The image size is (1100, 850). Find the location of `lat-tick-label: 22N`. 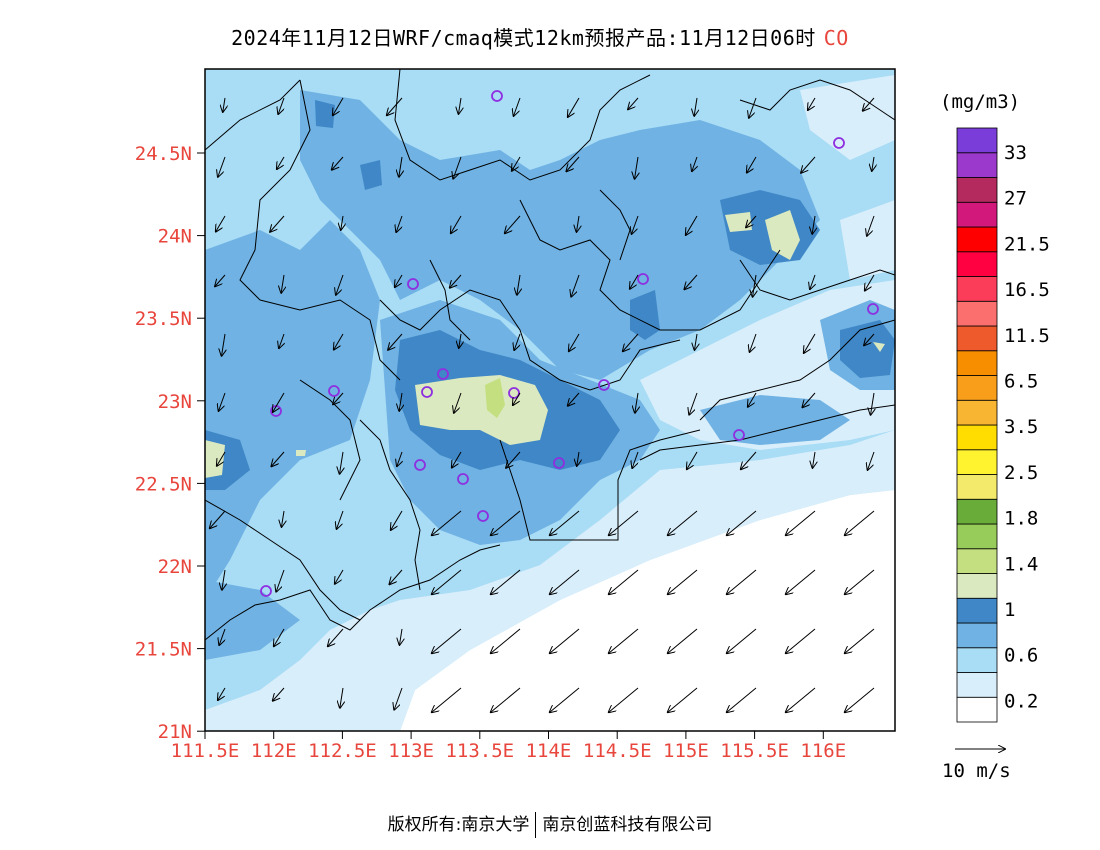

lat-tick-label: 22N is located at coordinates (175, 567).